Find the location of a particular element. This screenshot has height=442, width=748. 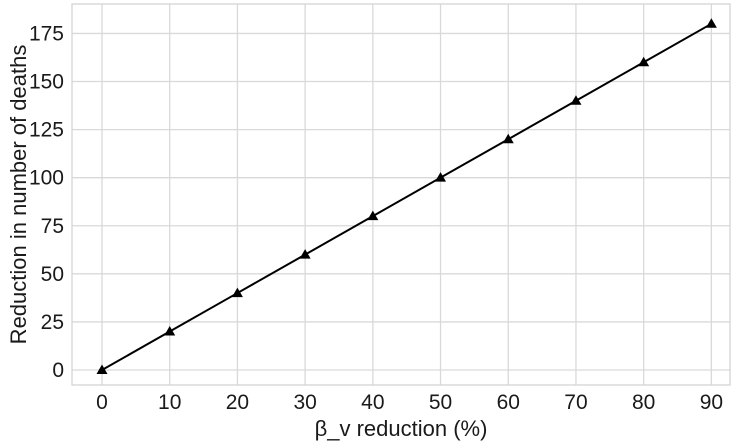

x-tick-label: 90 is located at coordinates (711, 402).